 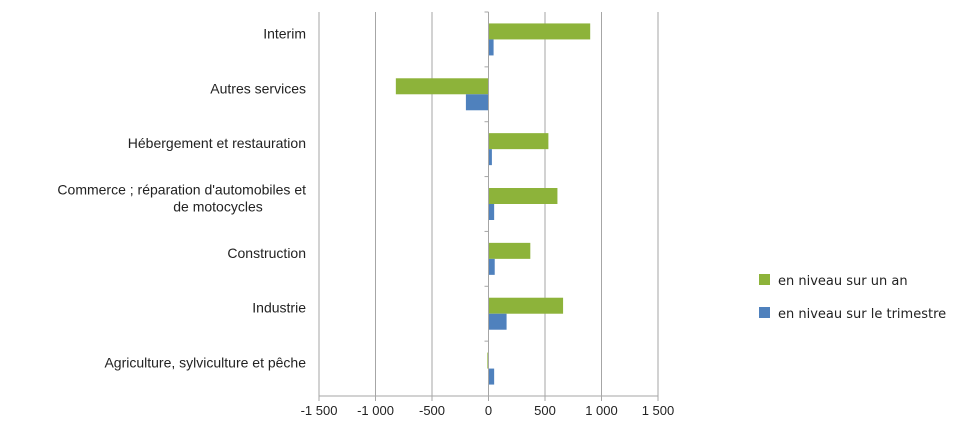 What do you see at coordinates (319, 410) in the screenshot?
I see `x-tick-label: -1 500` at bounding box center [319, 410].